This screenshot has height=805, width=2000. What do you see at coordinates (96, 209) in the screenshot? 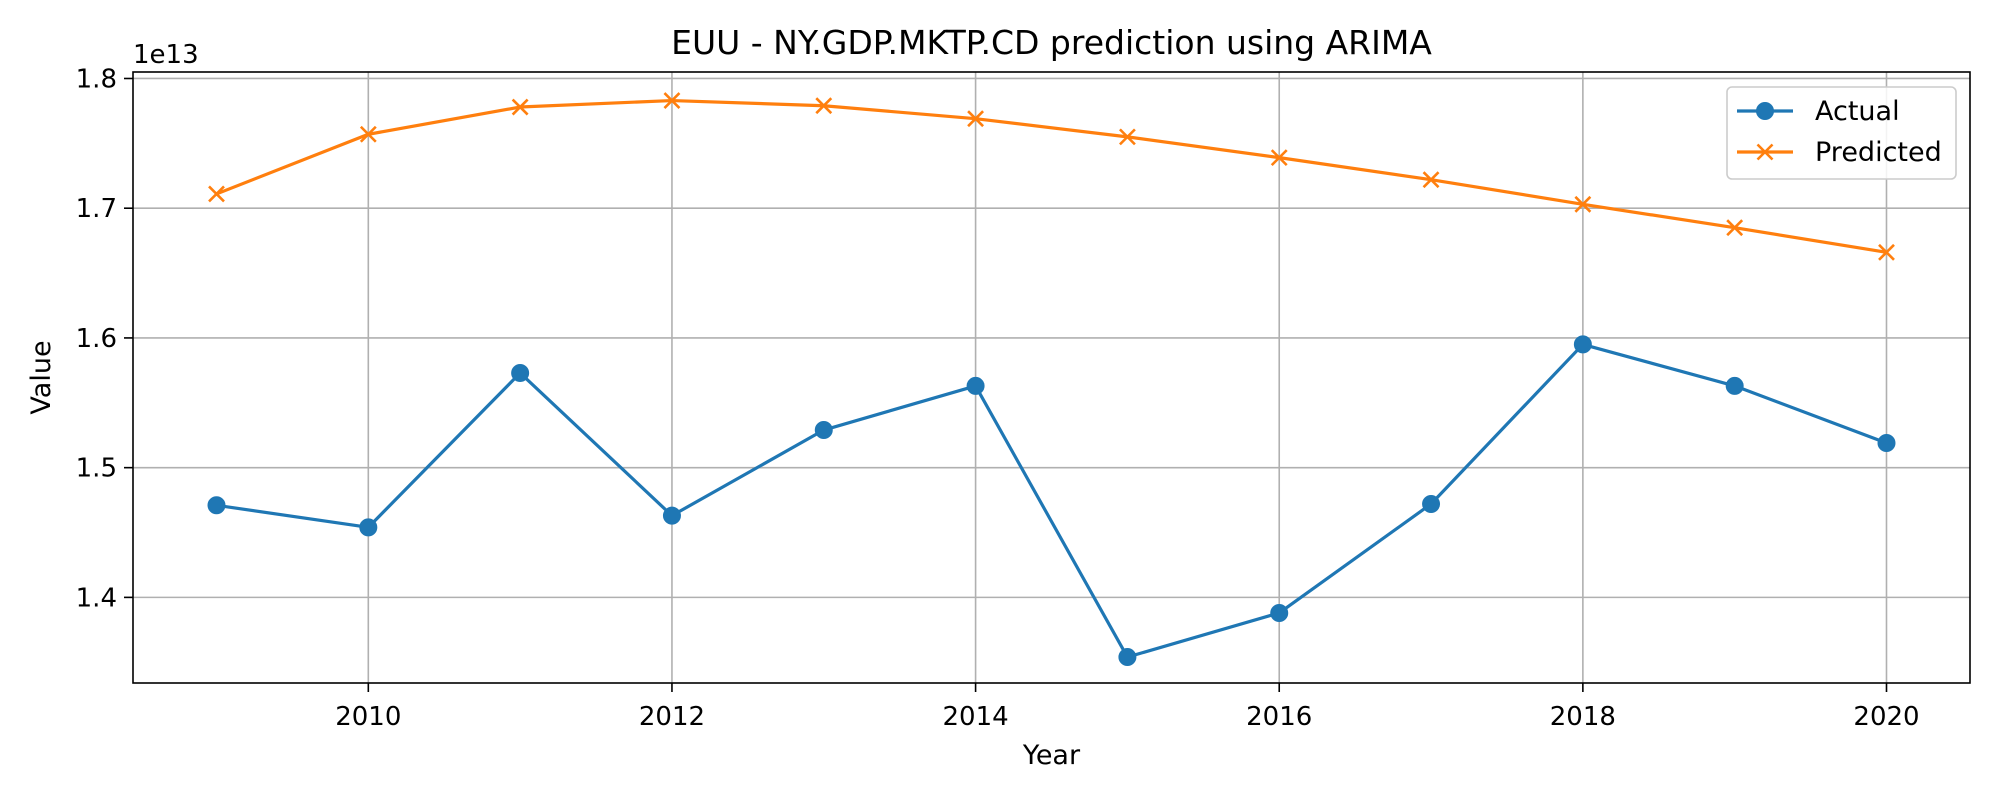
I see `y-tick-label: 1.7` at bounding box center [96, 209].